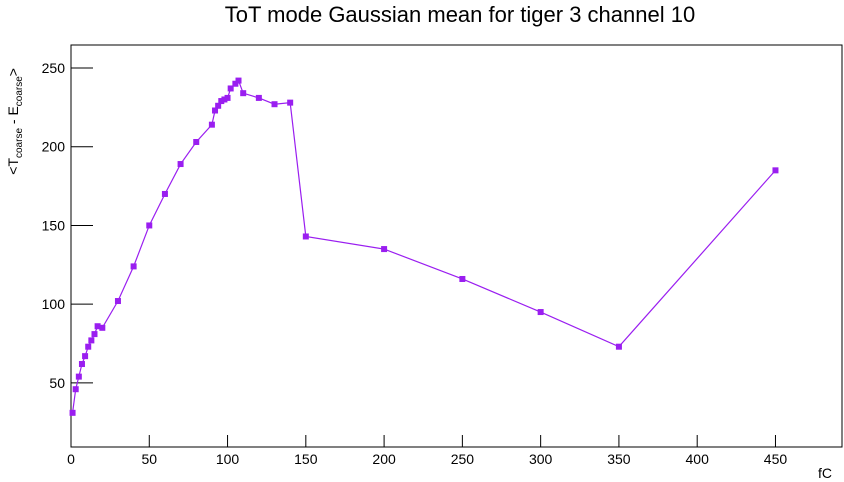 The width and height of the screenshot is (844, 482). I want to click on x-axis-label: fC, so click(825, 473).